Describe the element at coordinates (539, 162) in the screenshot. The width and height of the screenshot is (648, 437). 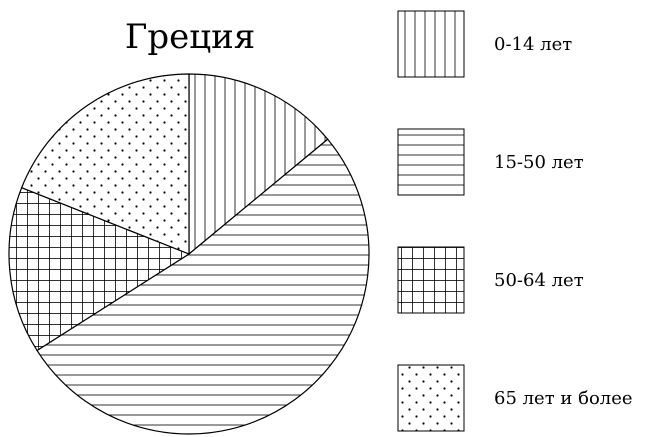
I see `legend-label-1: 15-50 лет` at that location.